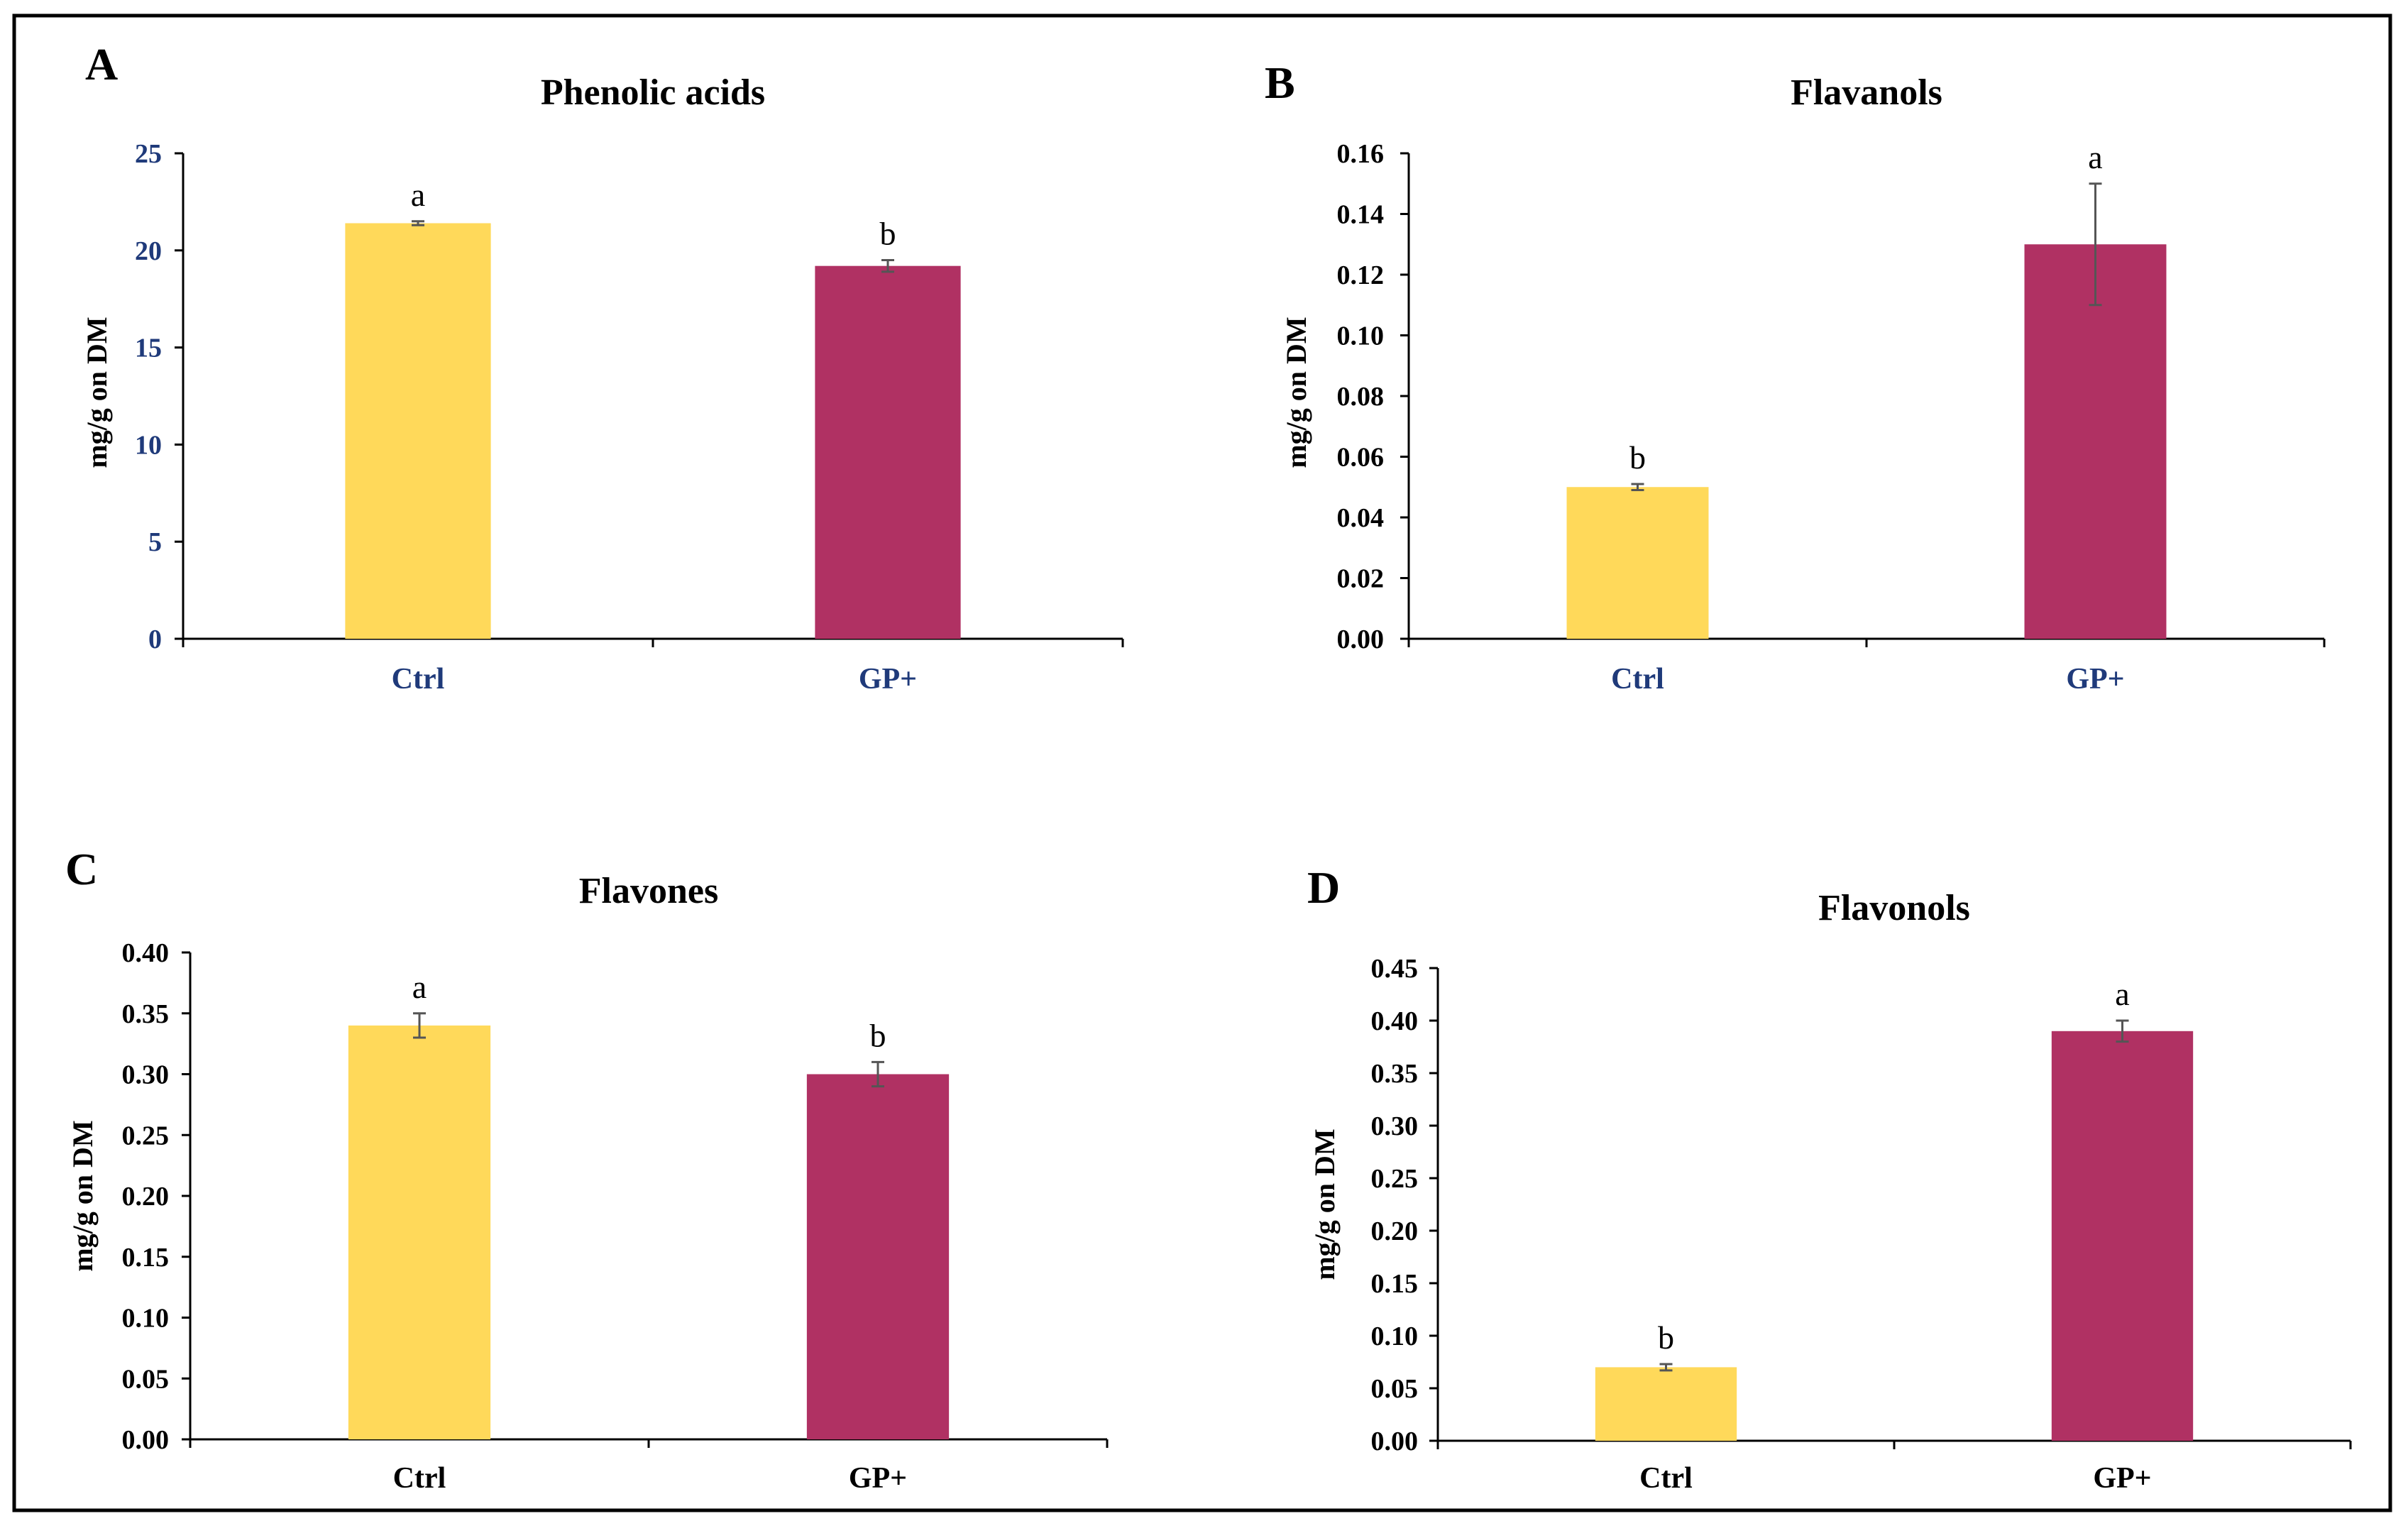 The image size is (2408, 1538). Describe the element at coordinates (888, 233) in the screenshot. I see `significance-letter-a: b` at that location.